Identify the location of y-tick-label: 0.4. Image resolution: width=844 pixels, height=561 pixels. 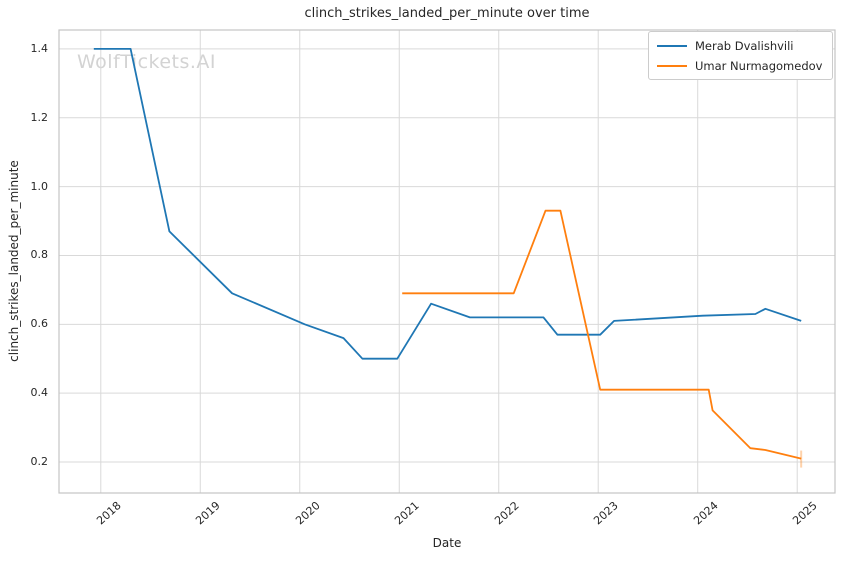
(39, 393).